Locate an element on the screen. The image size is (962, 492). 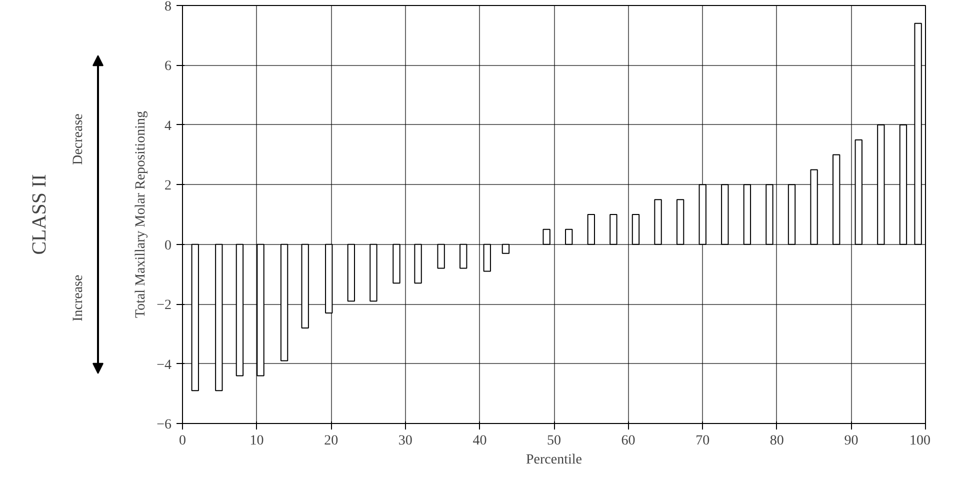
x-tick-label: 70 is located at coordinates (703, 441).